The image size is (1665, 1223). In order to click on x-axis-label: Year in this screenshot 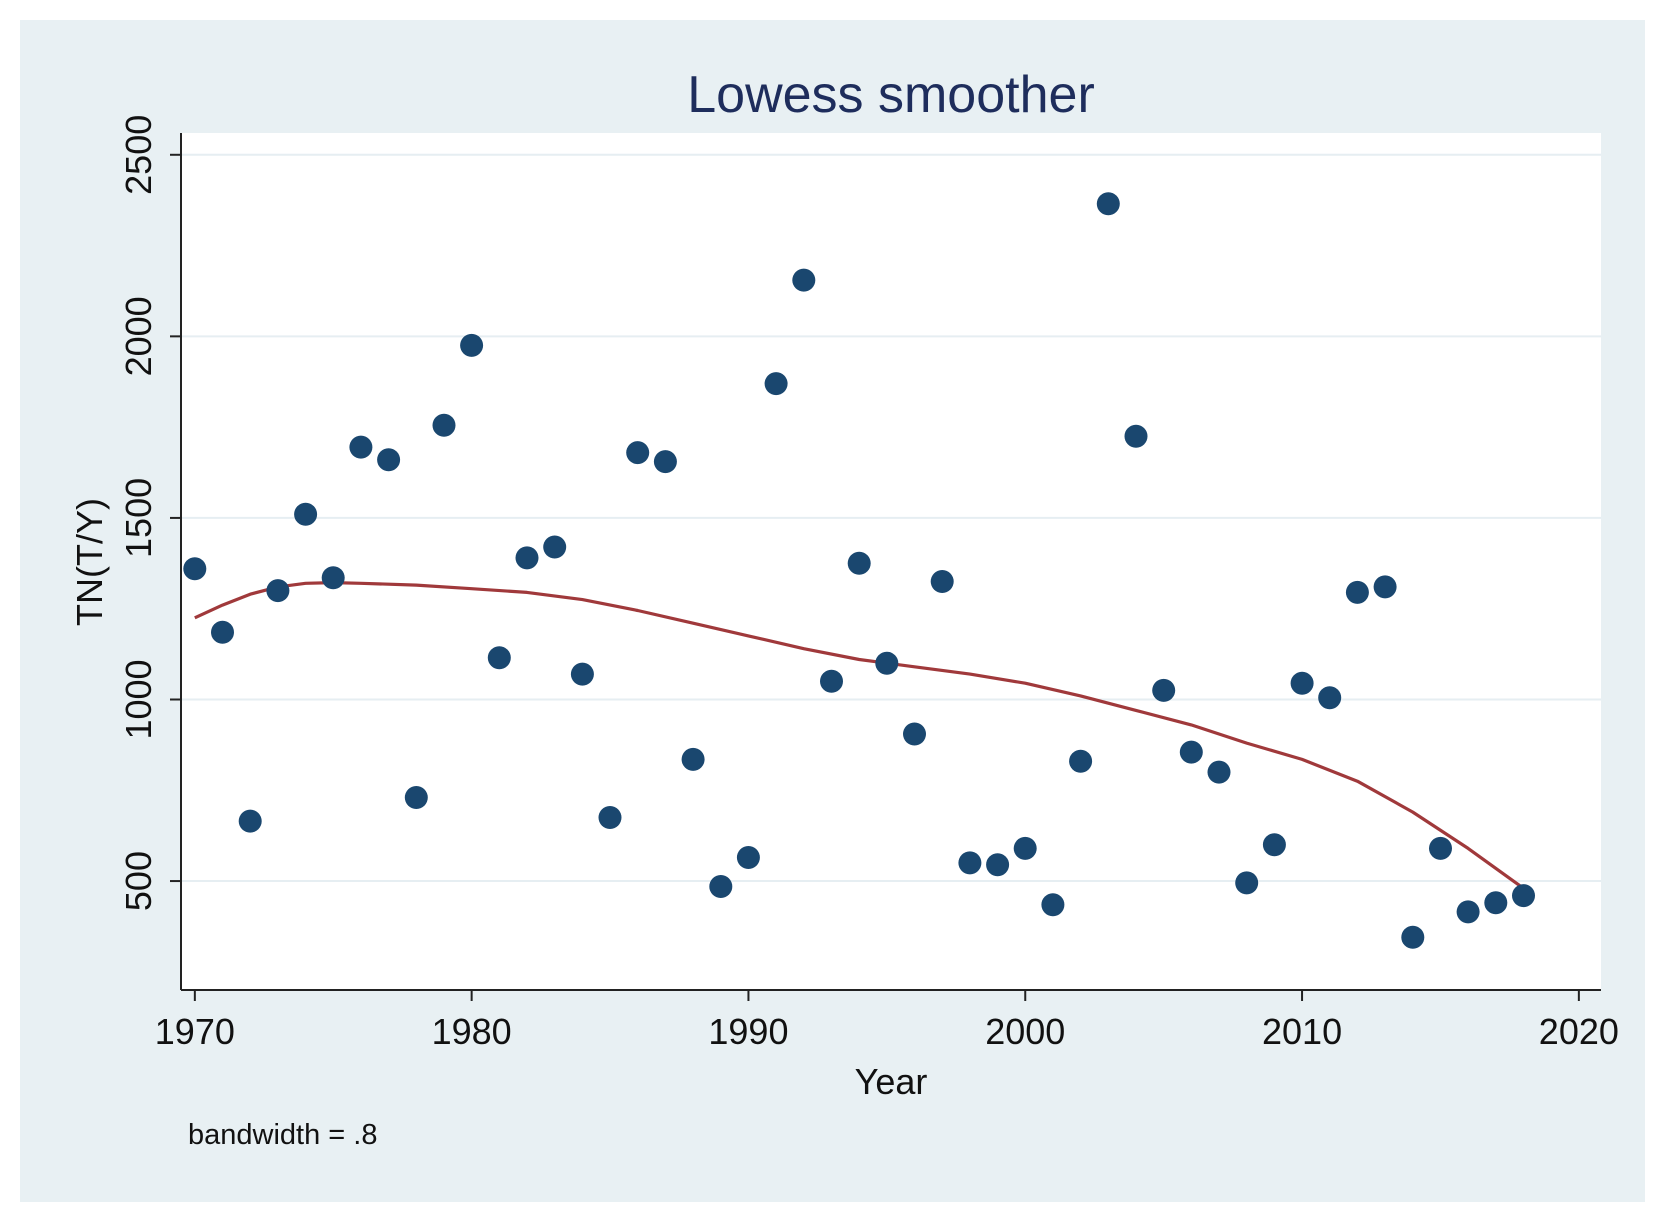, I will do `click(891, 1081)`.